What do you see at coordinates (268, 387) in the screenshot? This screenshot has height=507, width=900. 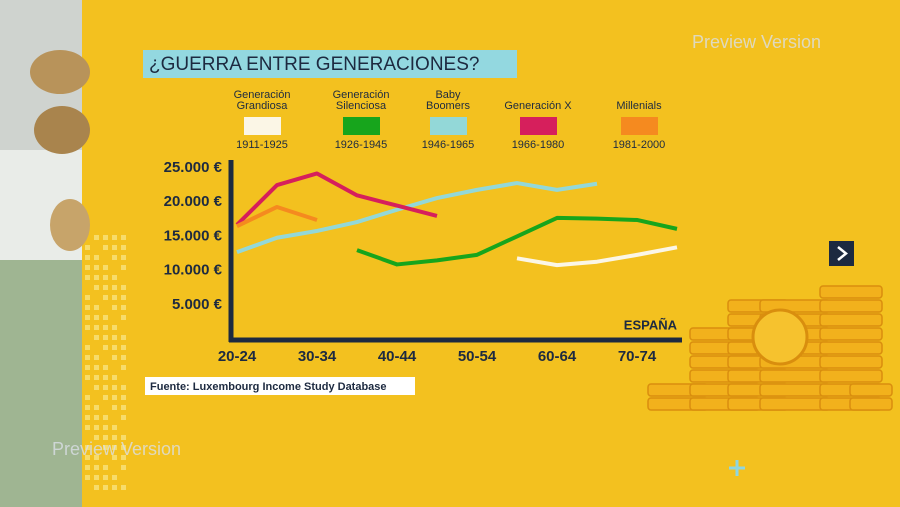 I see `source: Fuente: Luxembourg Income Study Database` at bounding box center [268, 387].